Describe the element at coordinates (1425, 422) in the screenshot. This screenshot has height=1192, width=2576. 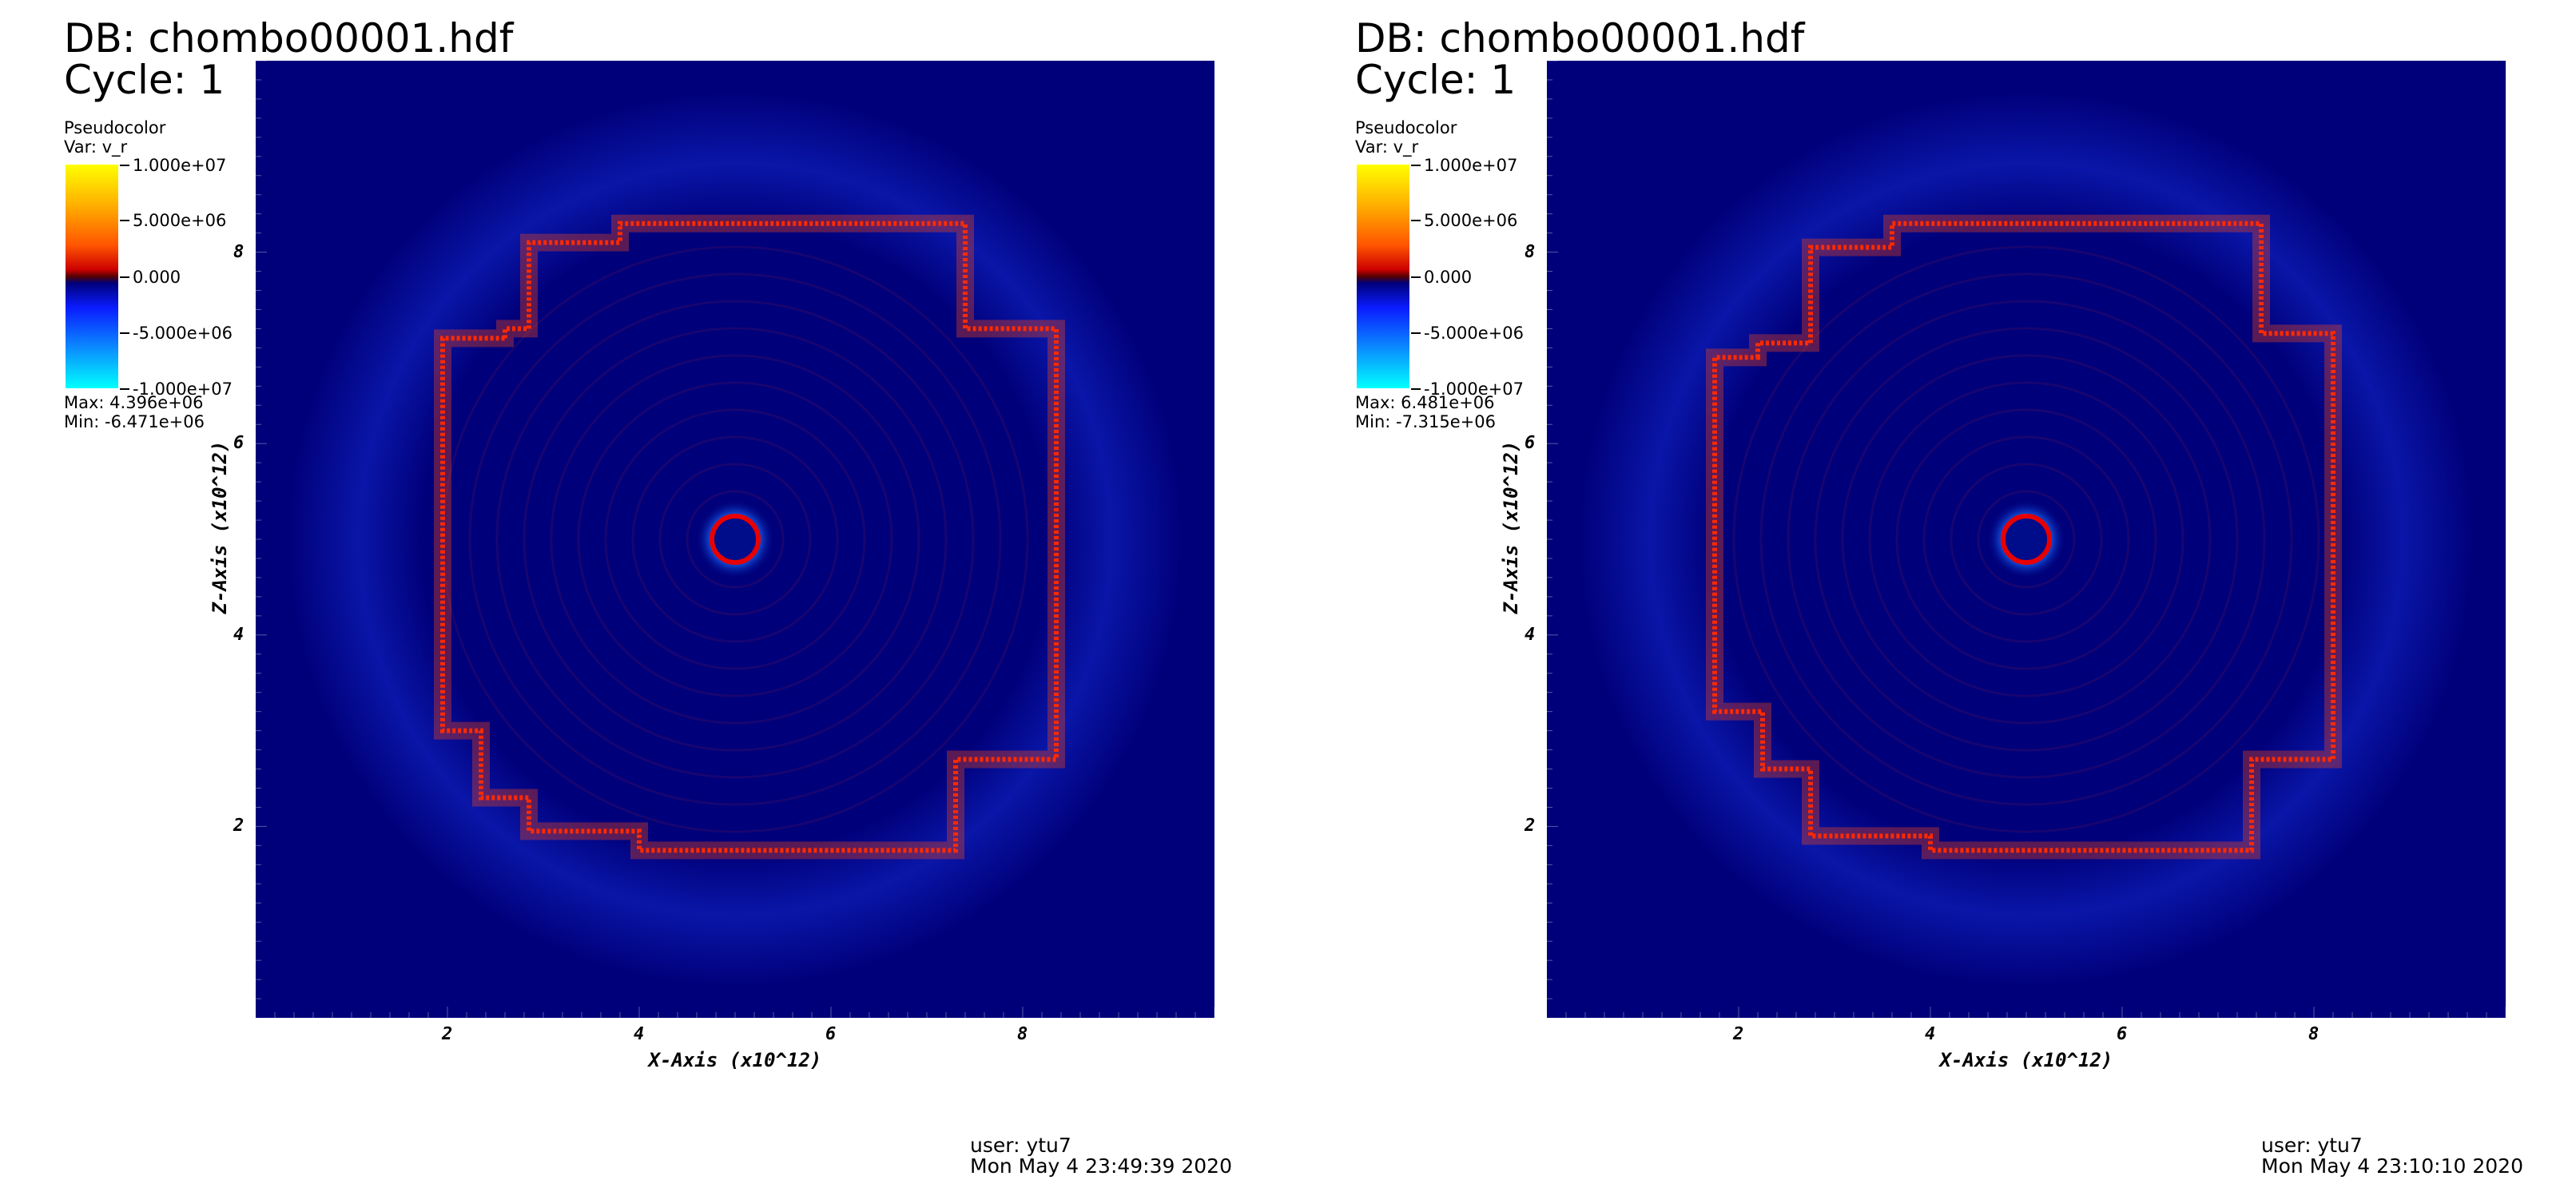
I see `legend-min: Min: -7.315e+06` at that location.